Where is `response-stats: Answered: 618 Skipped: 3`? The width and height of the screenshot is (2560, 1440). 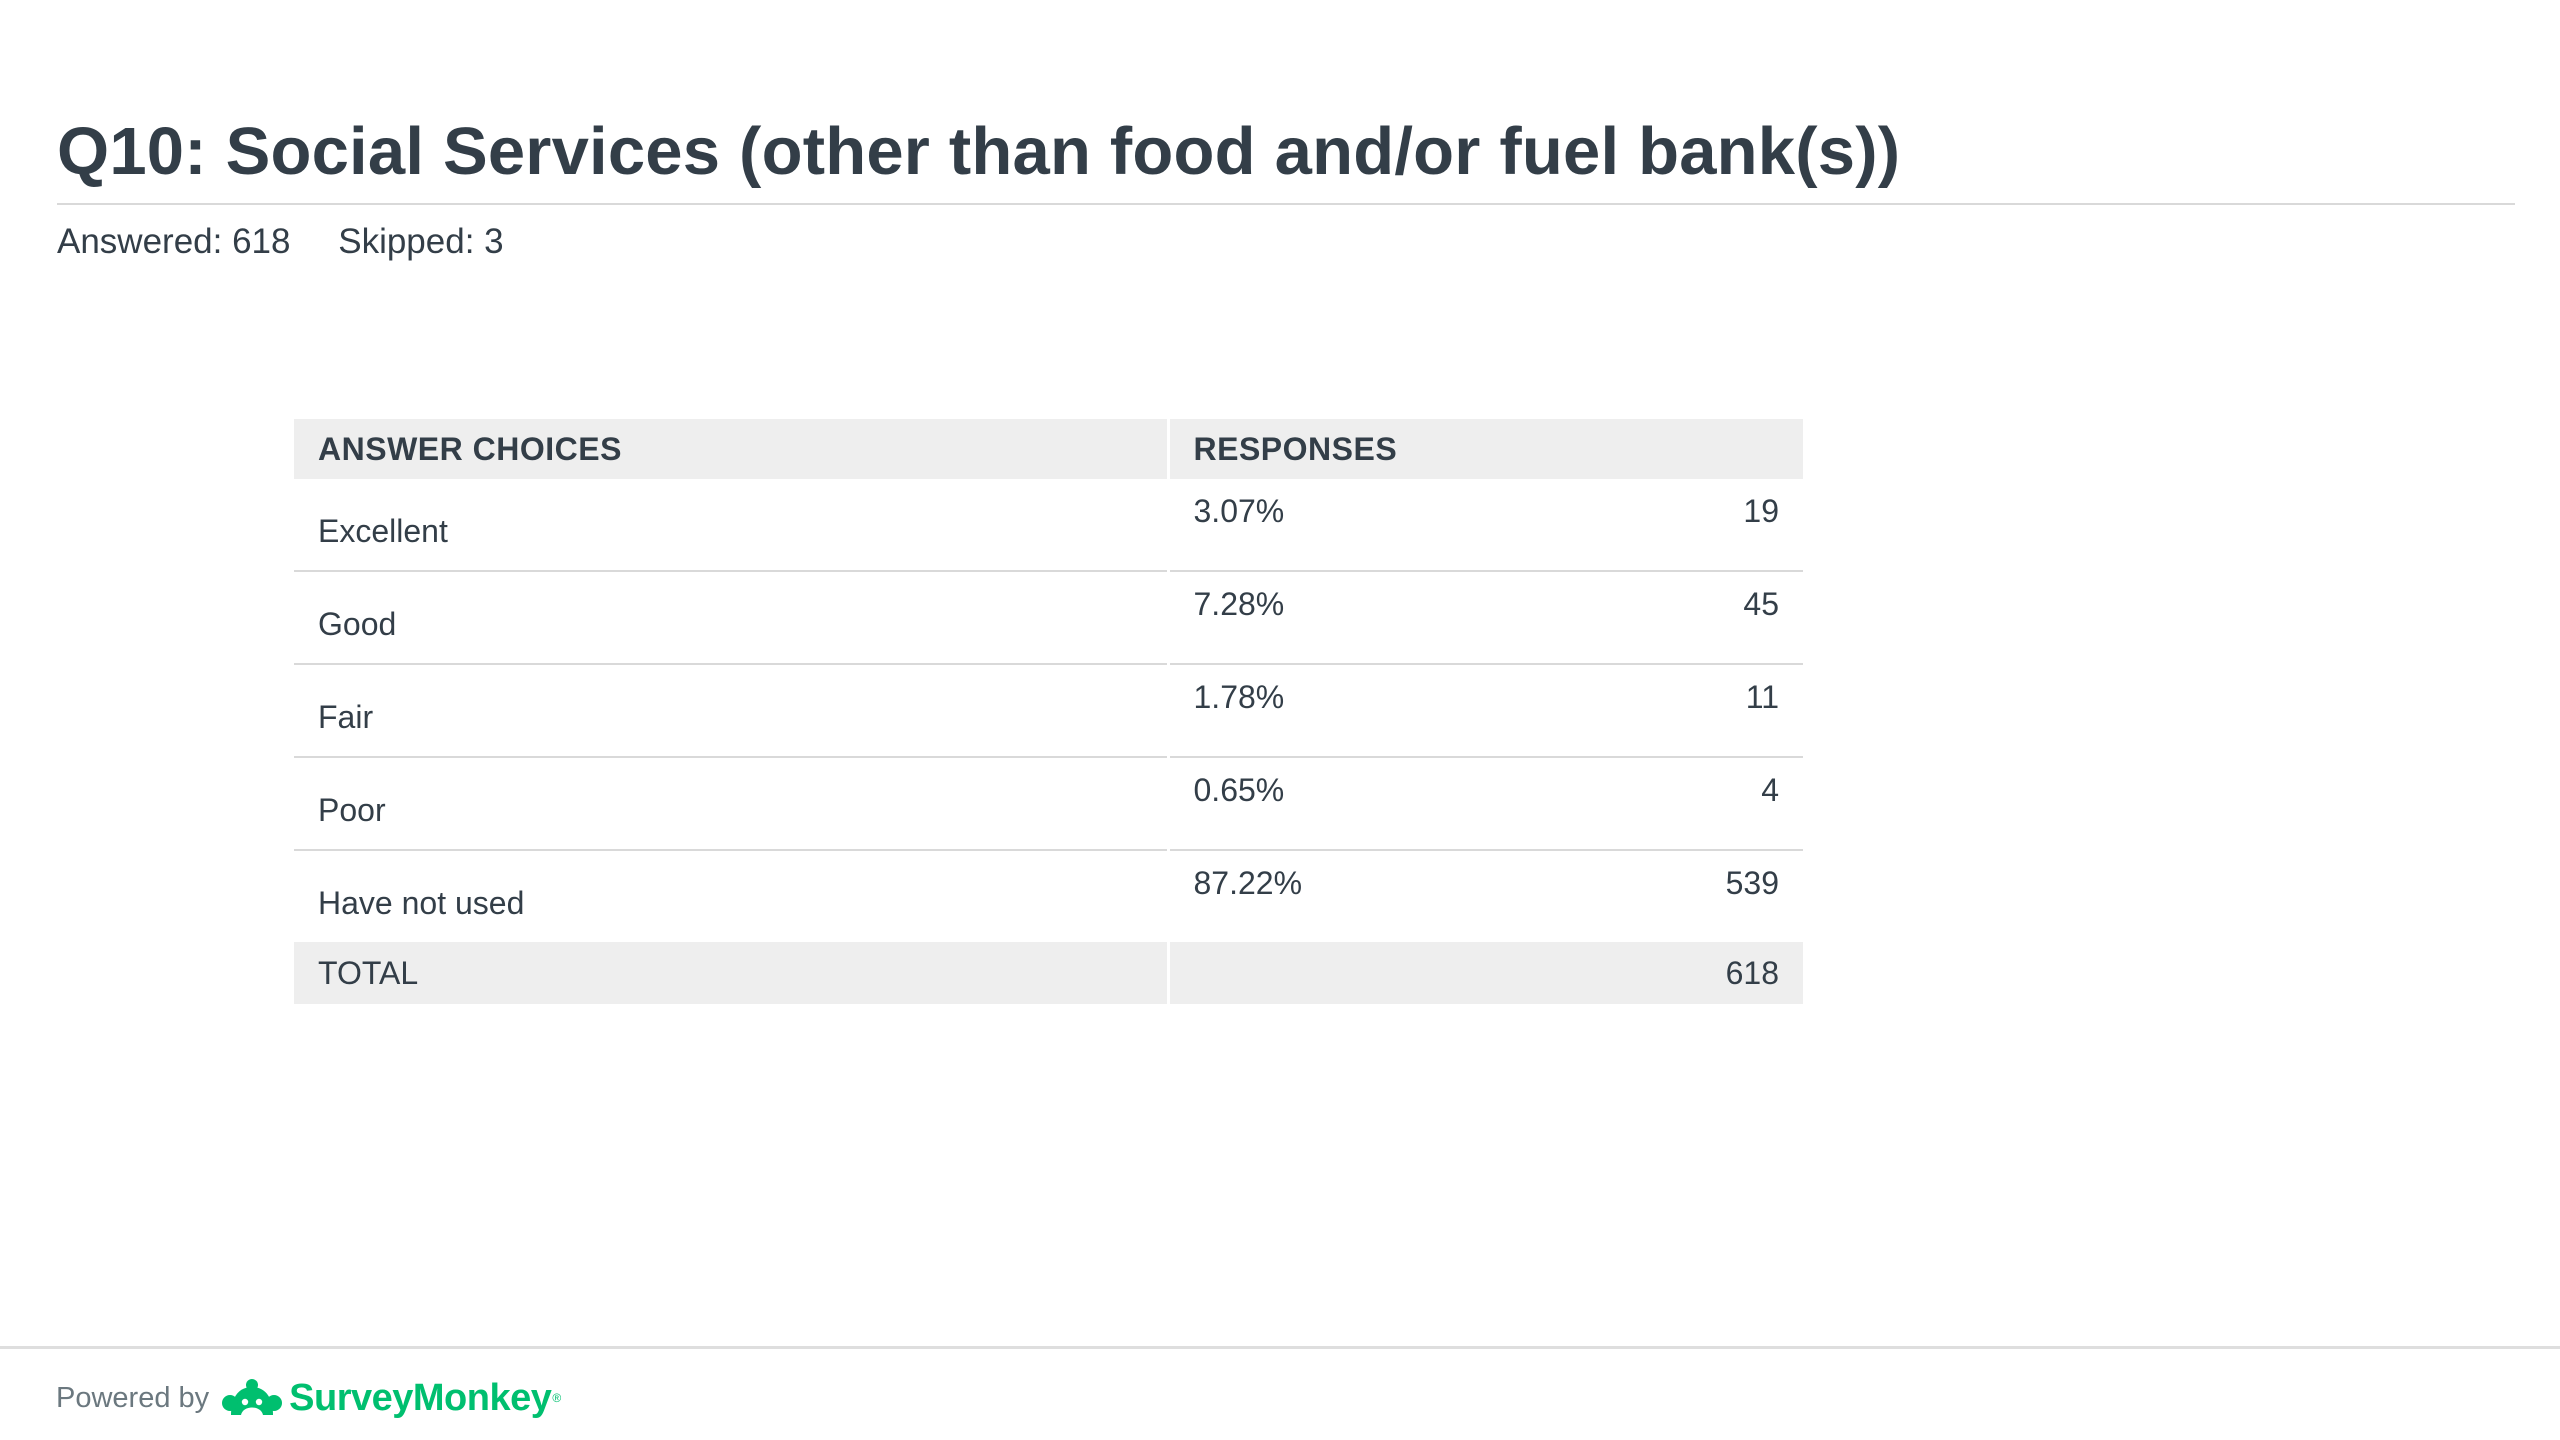
response-stats: Answered: 618 Skipped: 3 is located at coordinates (280, 242).